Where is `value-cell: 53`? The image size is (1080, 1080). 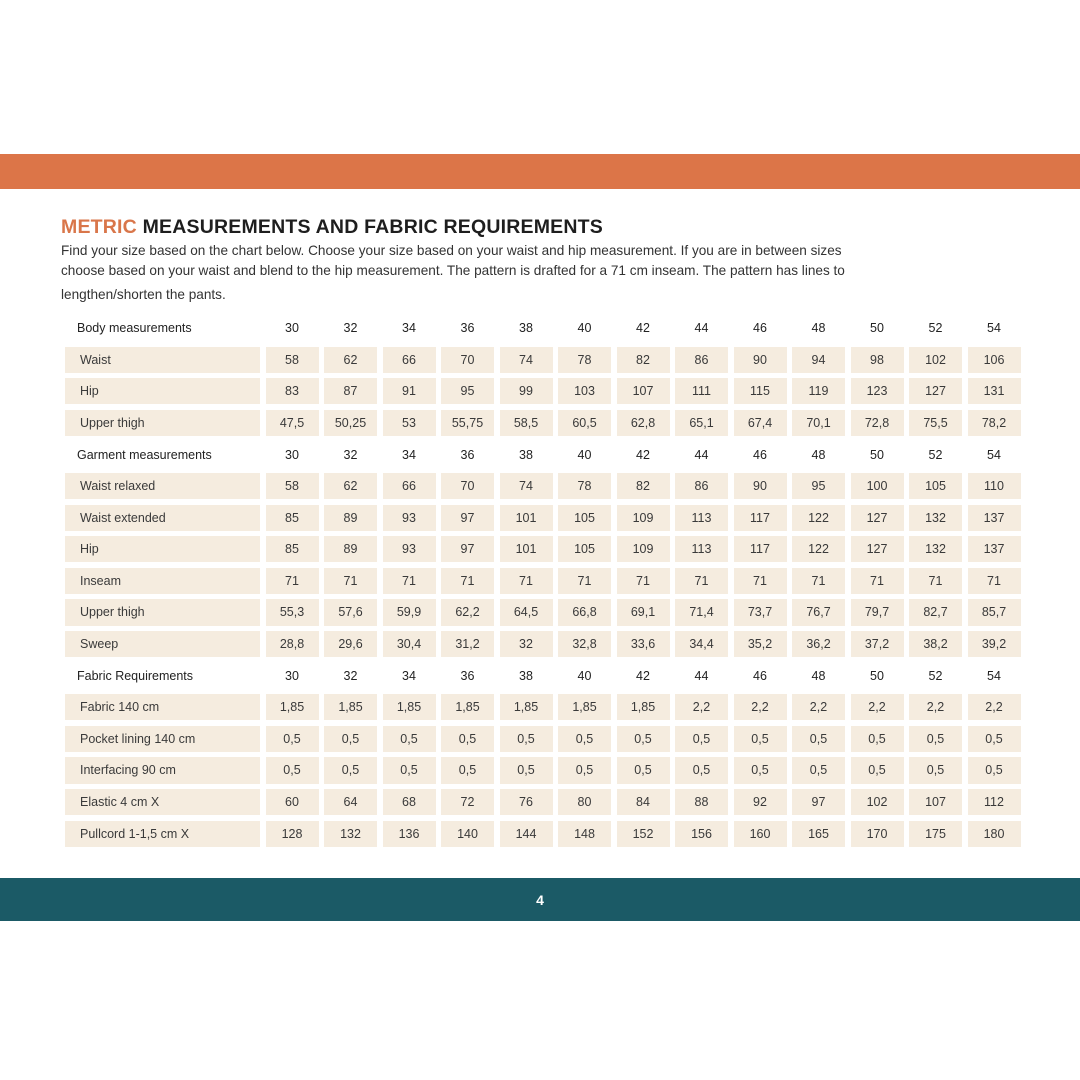 value-cell: 53 is located at coordinates (409, 423).